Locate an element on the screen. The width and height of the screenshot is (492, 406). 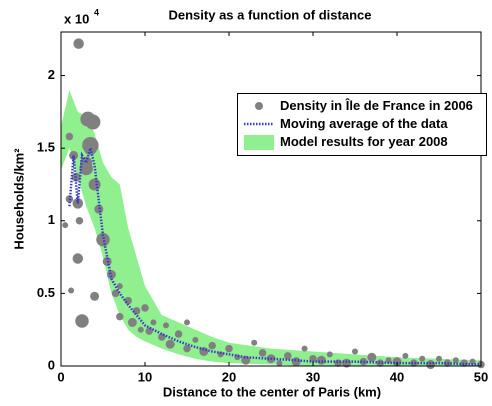
legend-label: Density in Île de France in 2006 is located at coordinates (376, 105).